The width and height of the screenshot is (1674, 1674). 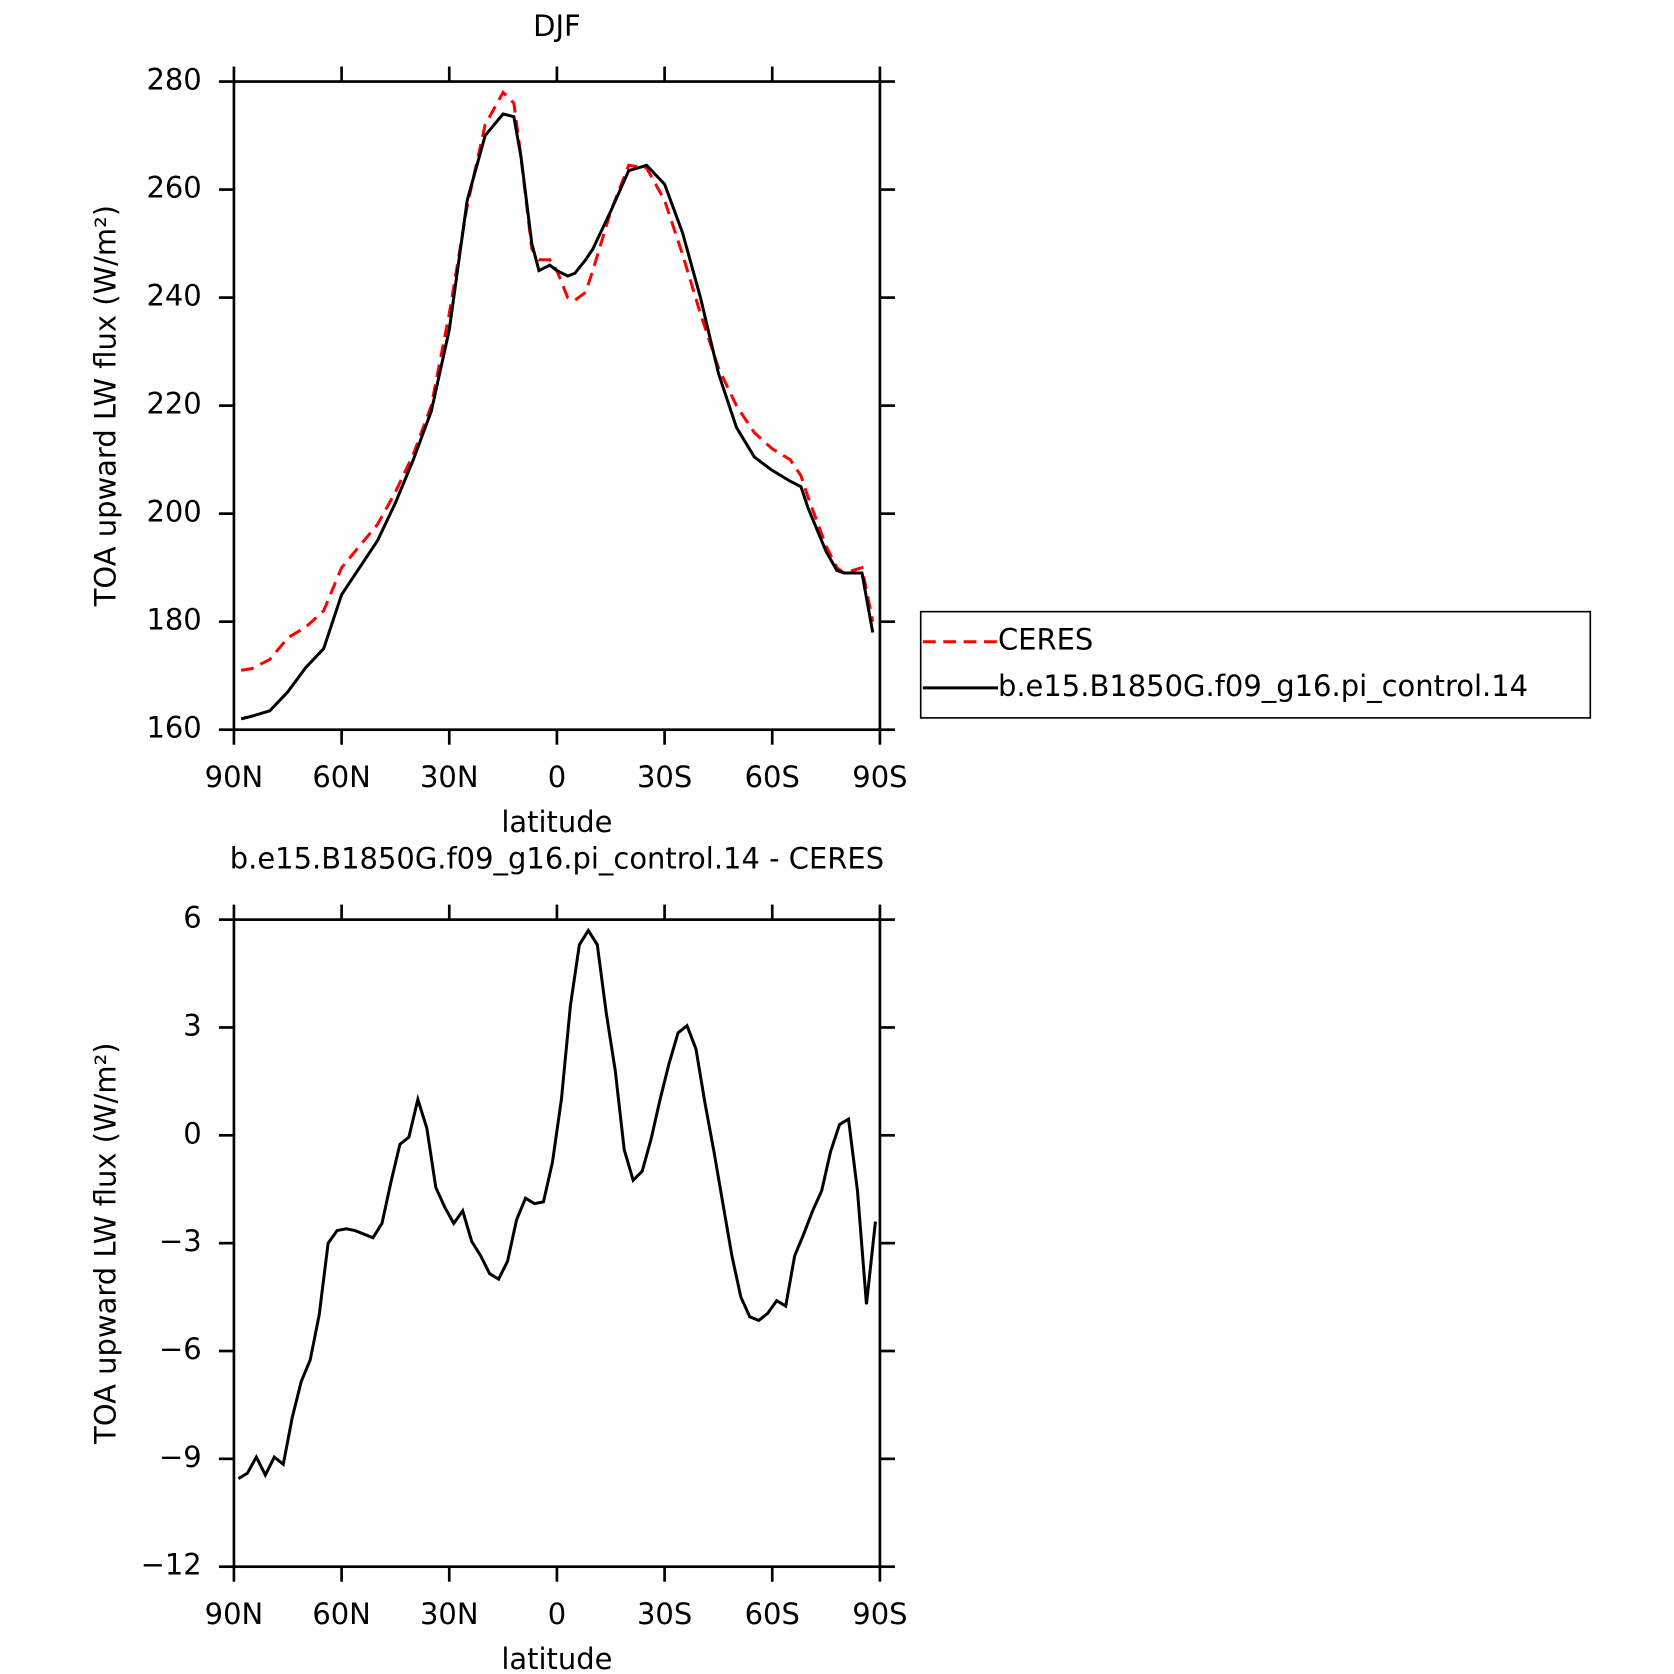 What do you see at coordinates (1045, 640) in the screenshot?
I see `legend-label: CERES` at bounding box center [1045, 640].